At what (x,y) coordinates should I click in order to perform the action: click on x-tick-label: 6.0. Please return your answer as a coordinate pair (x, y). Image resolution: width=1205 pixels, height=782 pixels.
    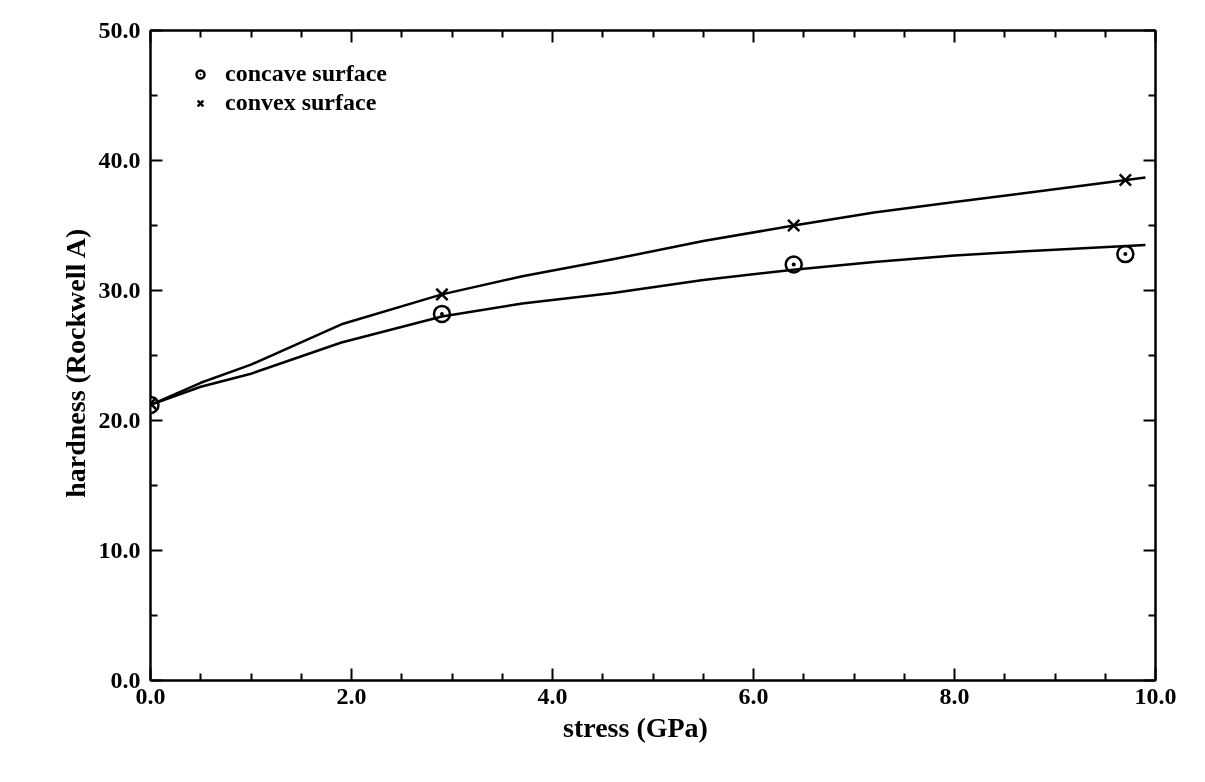
    Looking at the image, I should click on (753, 695).